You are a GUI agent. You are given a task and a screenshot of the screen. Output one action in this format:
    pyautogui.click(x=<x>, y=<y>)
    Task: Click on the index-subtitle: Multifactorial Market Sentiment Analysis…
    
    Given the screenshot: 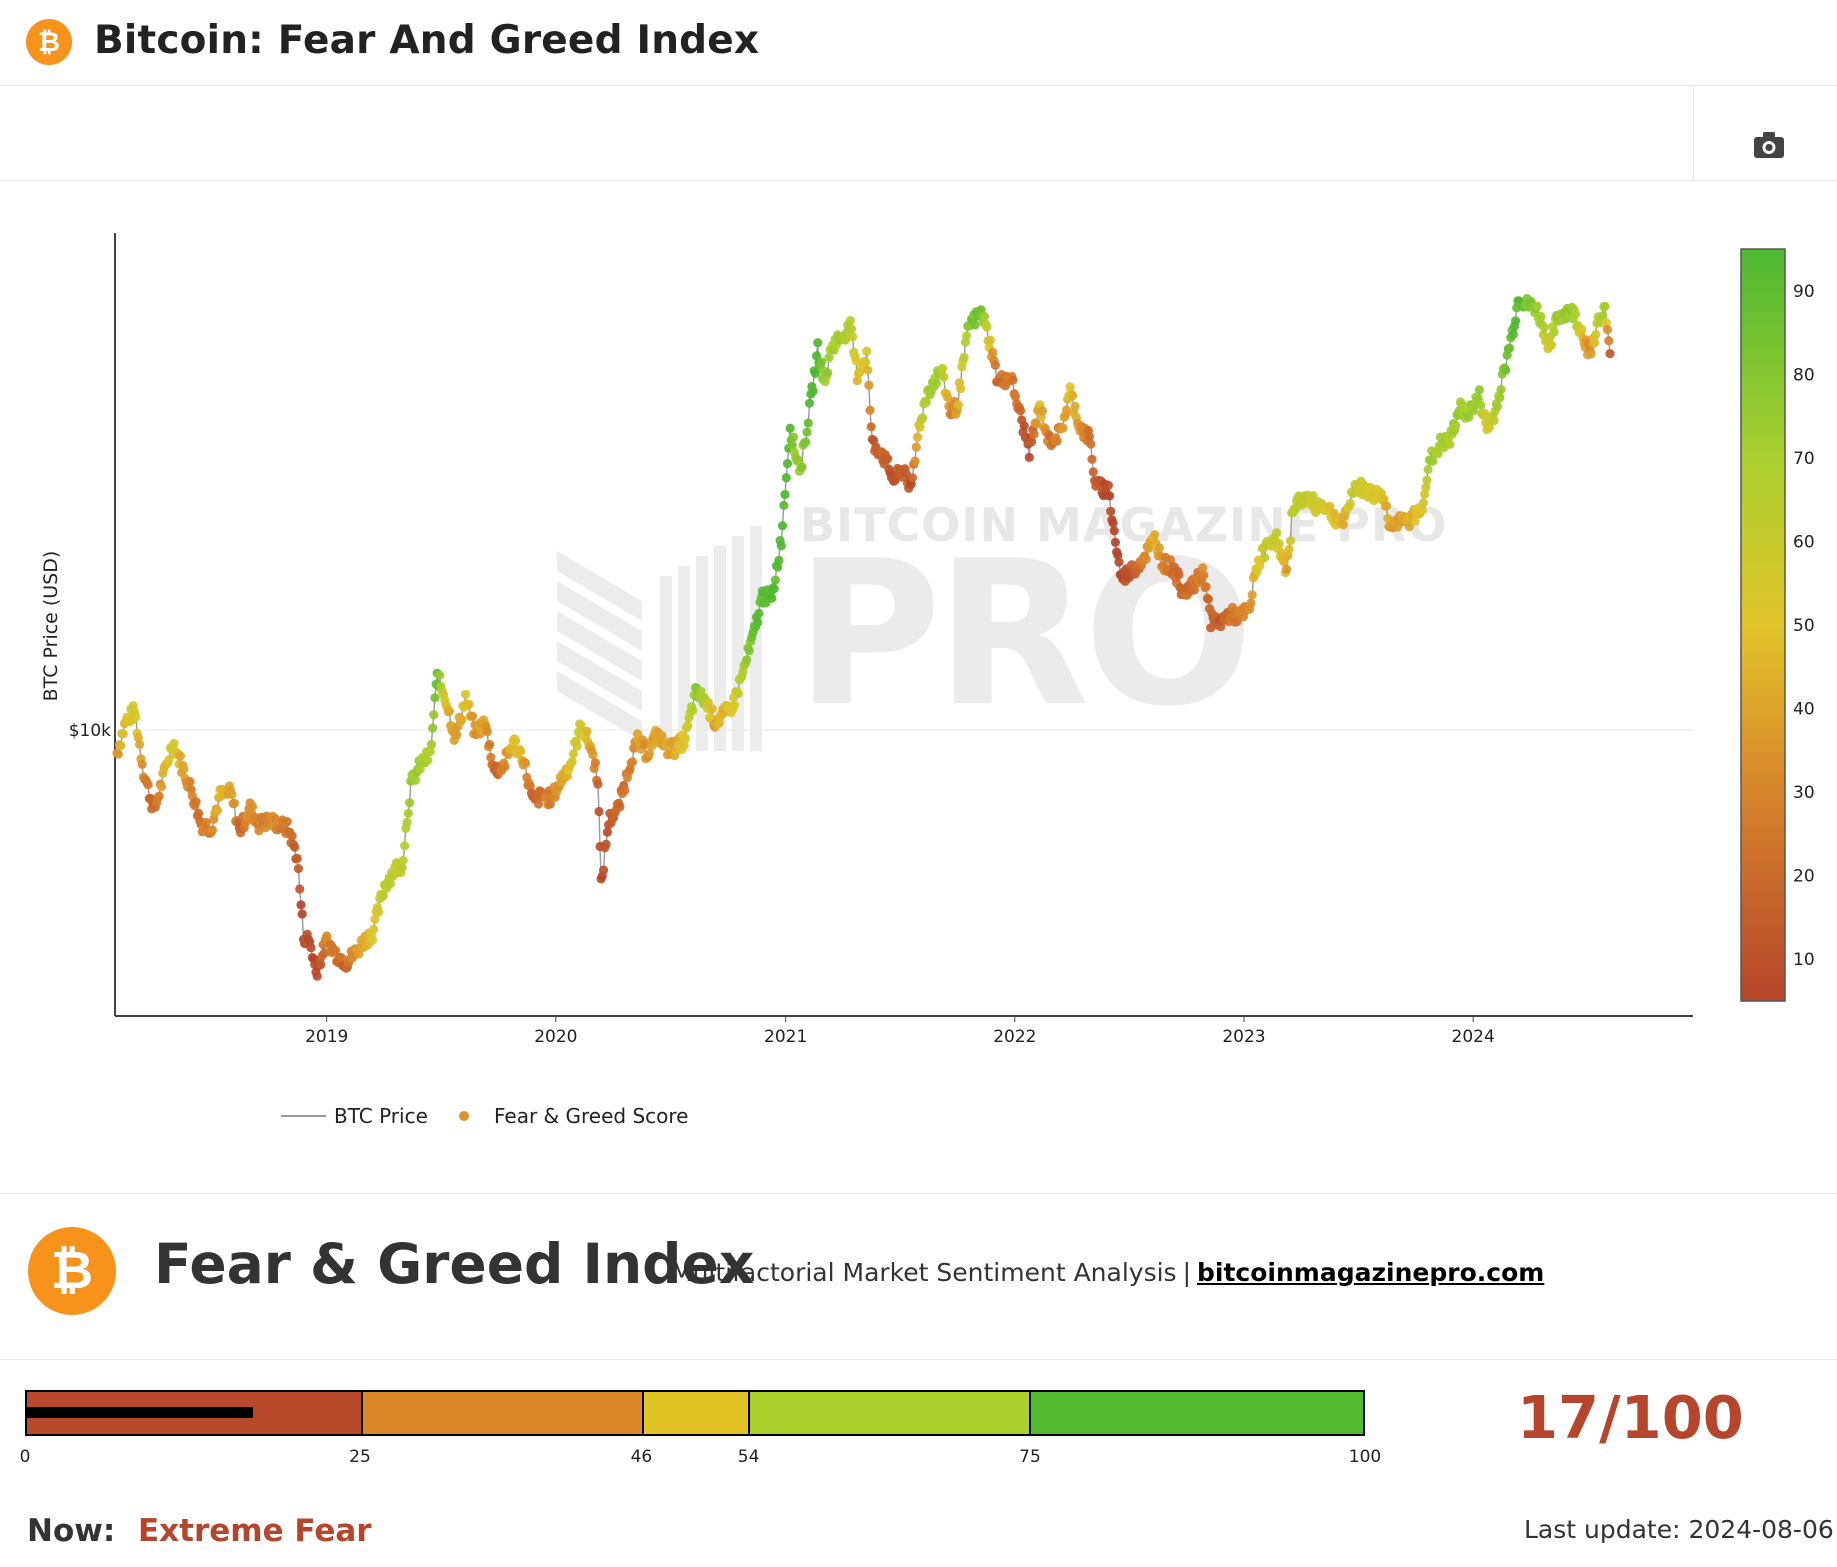 What is the action you would take?
    pyautogui.click(x=1107, y=1272)
    